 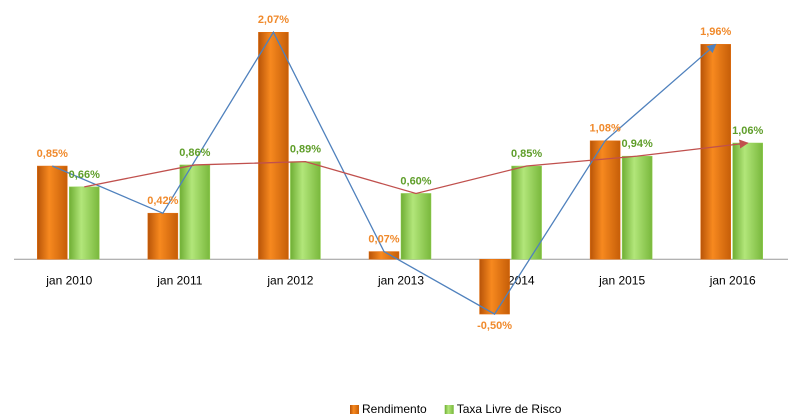 I want to click on value-label: 0,42%, so click(x=162, y=201).